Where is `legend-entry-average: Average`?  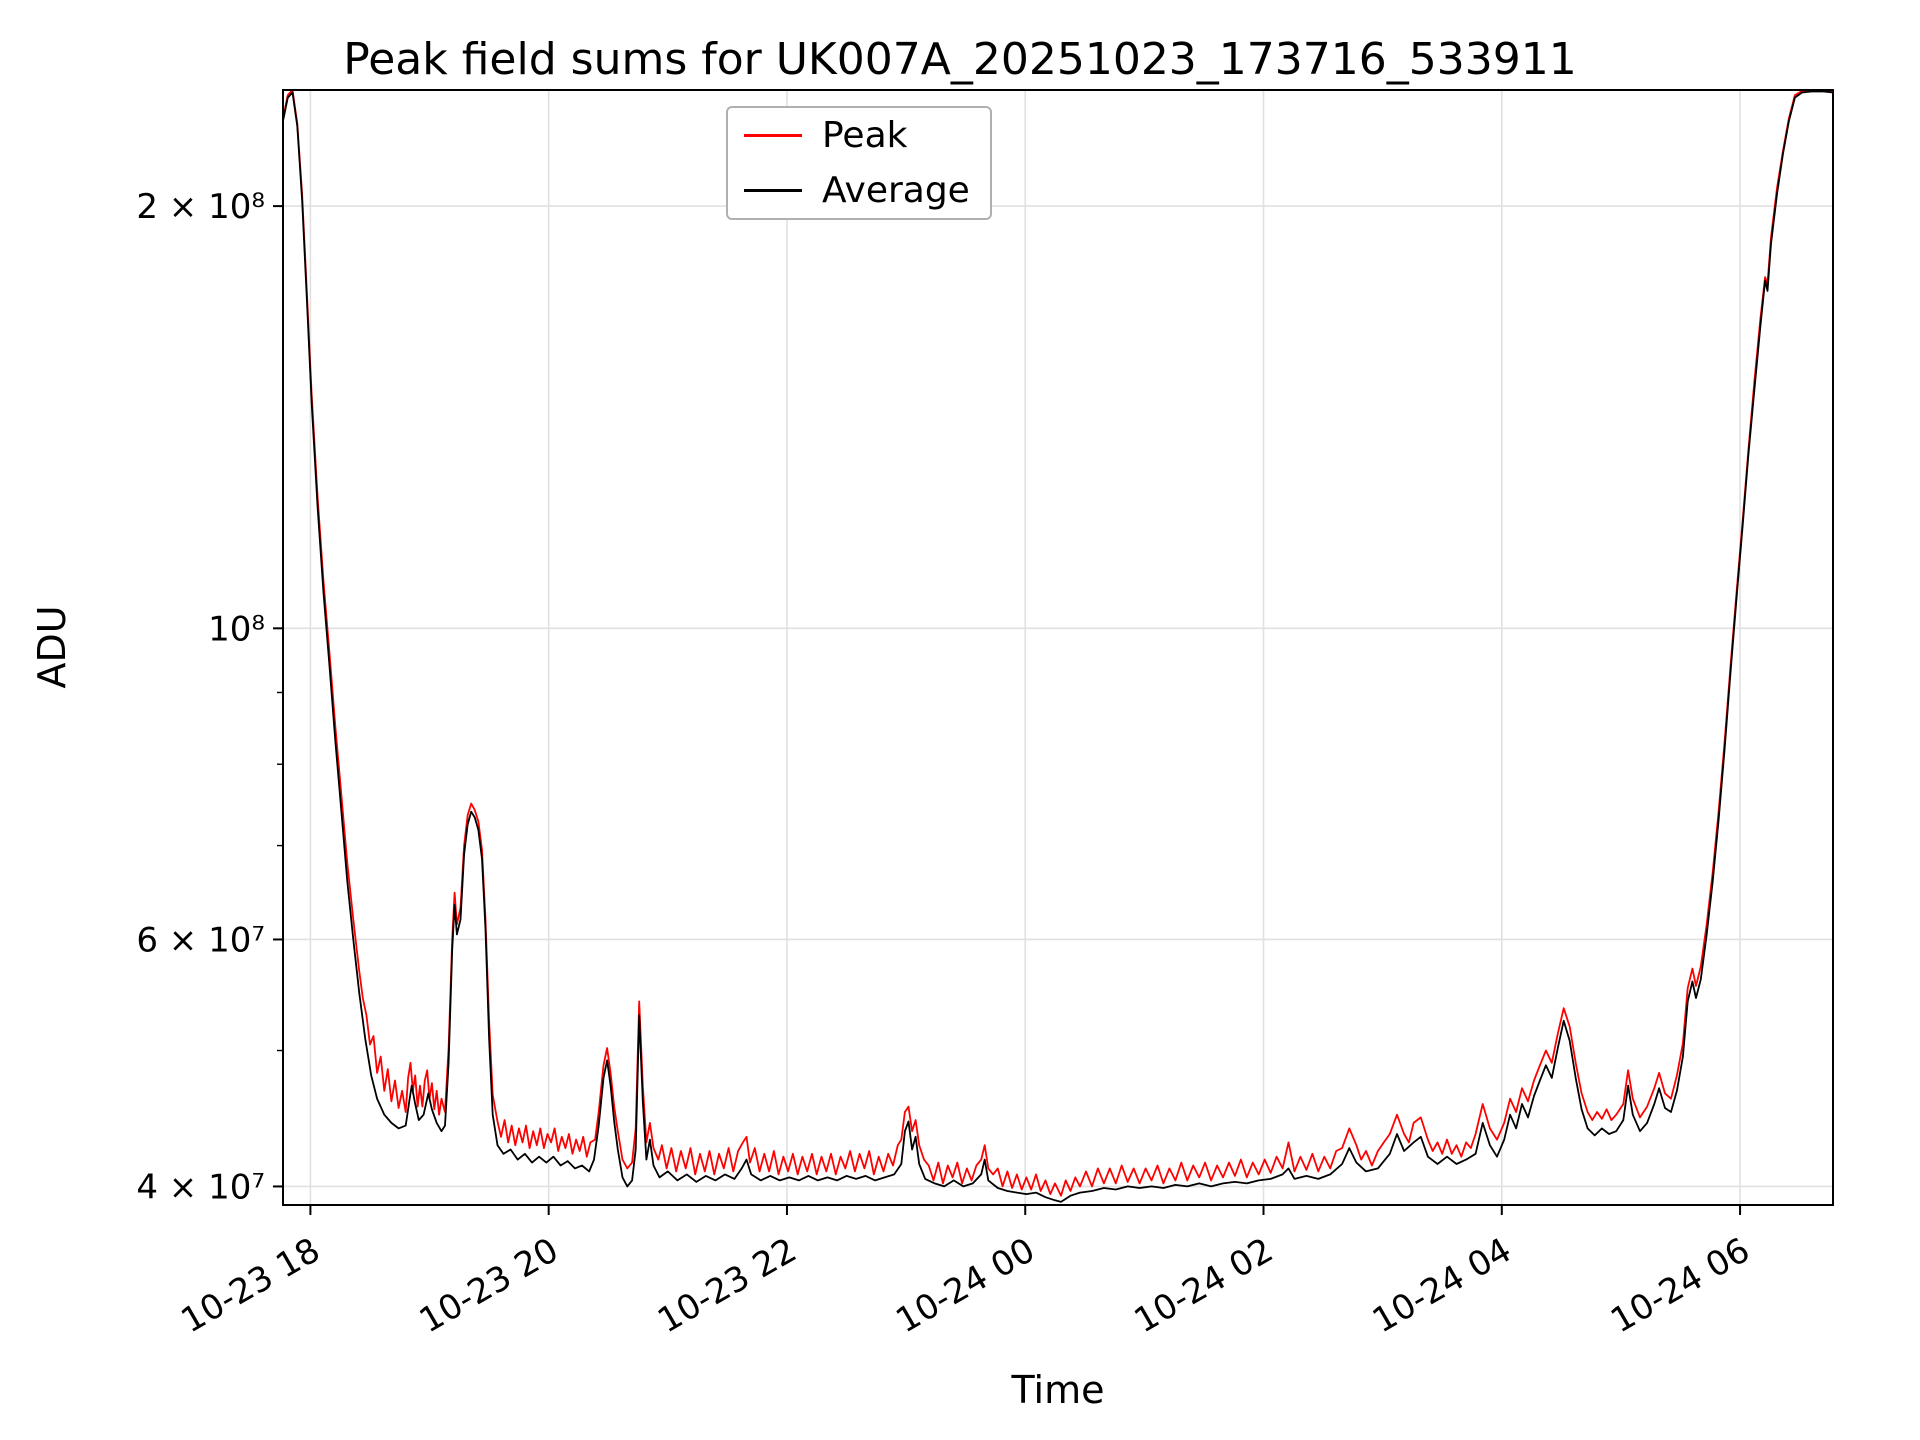
legend-entry-average: Average is located at coordinates (859, 190).